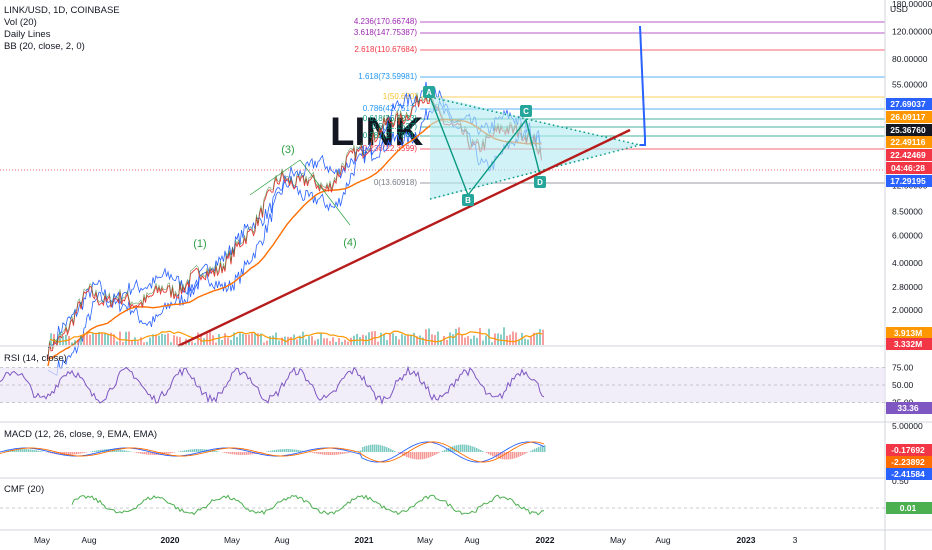 This screenshot has width=932, height=550. Describe the element at coordinates (795, 540) in the screenshot. I see `time-axis-tick: 3` at that location.